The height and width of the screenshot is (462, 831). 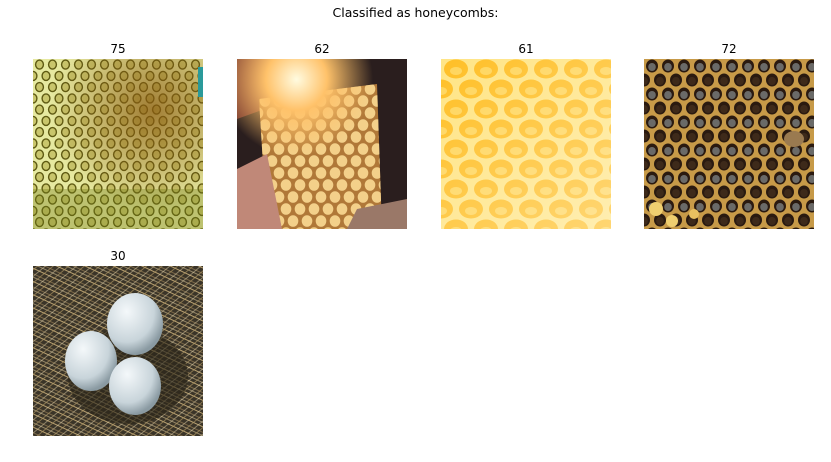 I want to click on backlit-honeycomb-held-in-hand-icon, so click(x=322, y=144).